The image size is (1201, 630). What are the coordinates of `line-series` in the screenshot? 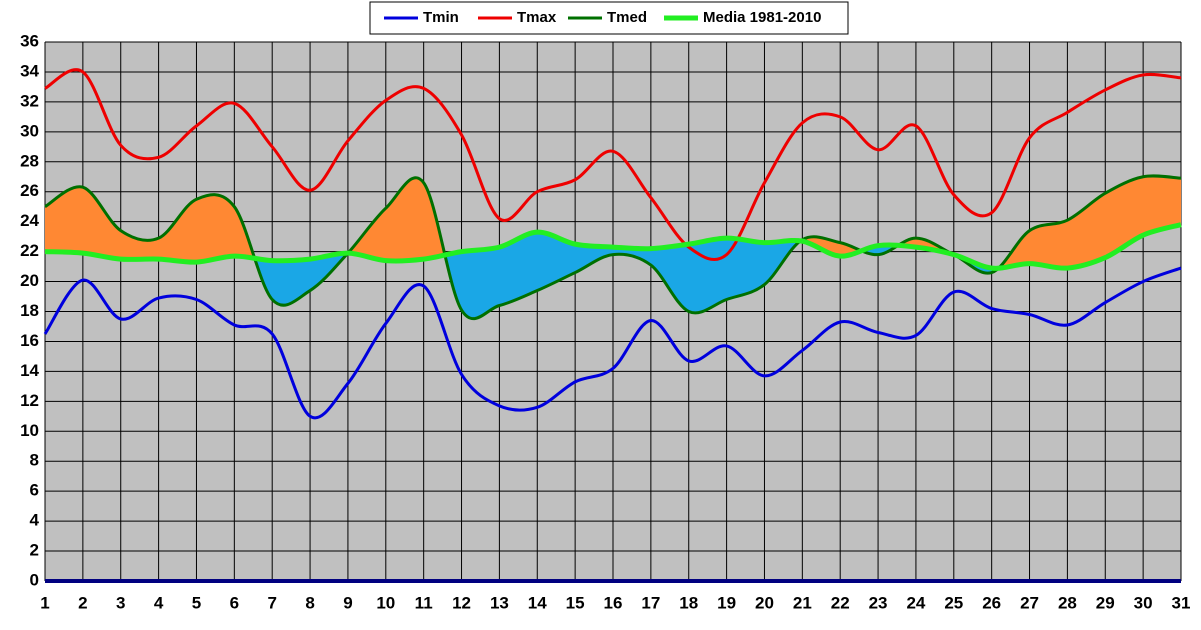 It's located at (613, 246).